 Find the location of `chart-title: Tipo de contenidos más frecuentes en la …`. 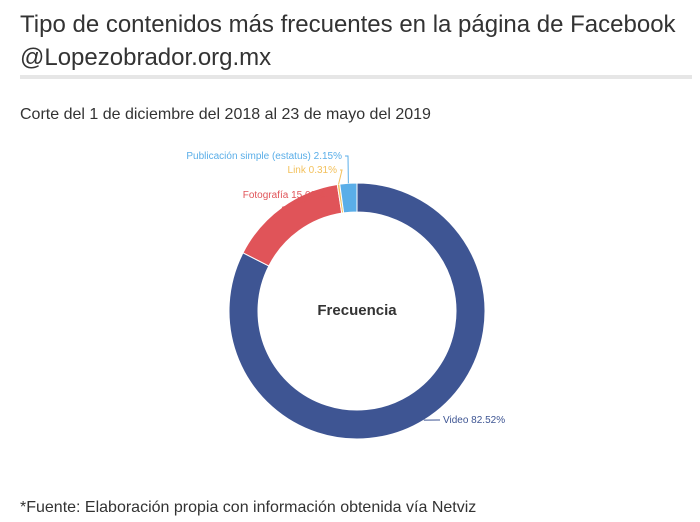

chart-title: Tipo de contenidos más frecuentes en la … is located at coordinates (348, 41).